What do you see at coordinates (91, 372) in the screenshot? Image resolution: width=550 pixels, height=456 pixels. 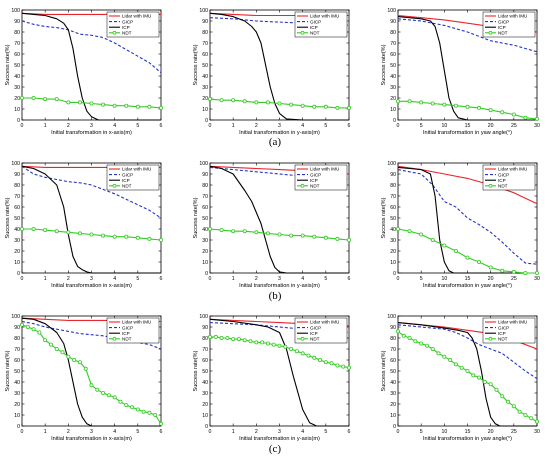 I see `series-line-icp` at bounding box center [91, 372].